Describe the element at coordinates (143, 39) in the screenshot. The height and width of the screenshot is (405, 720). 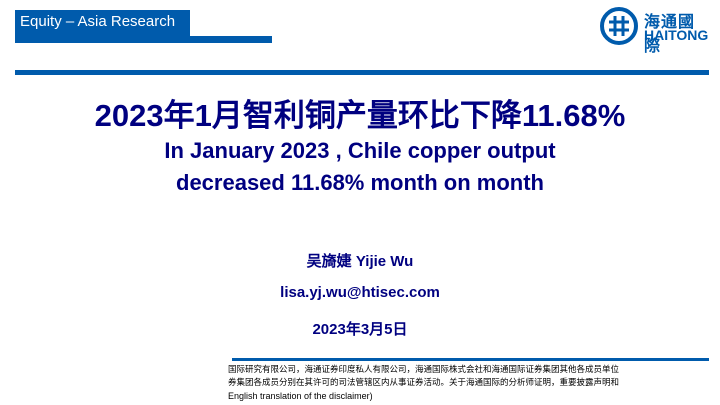
I see `header-underline` at that location.